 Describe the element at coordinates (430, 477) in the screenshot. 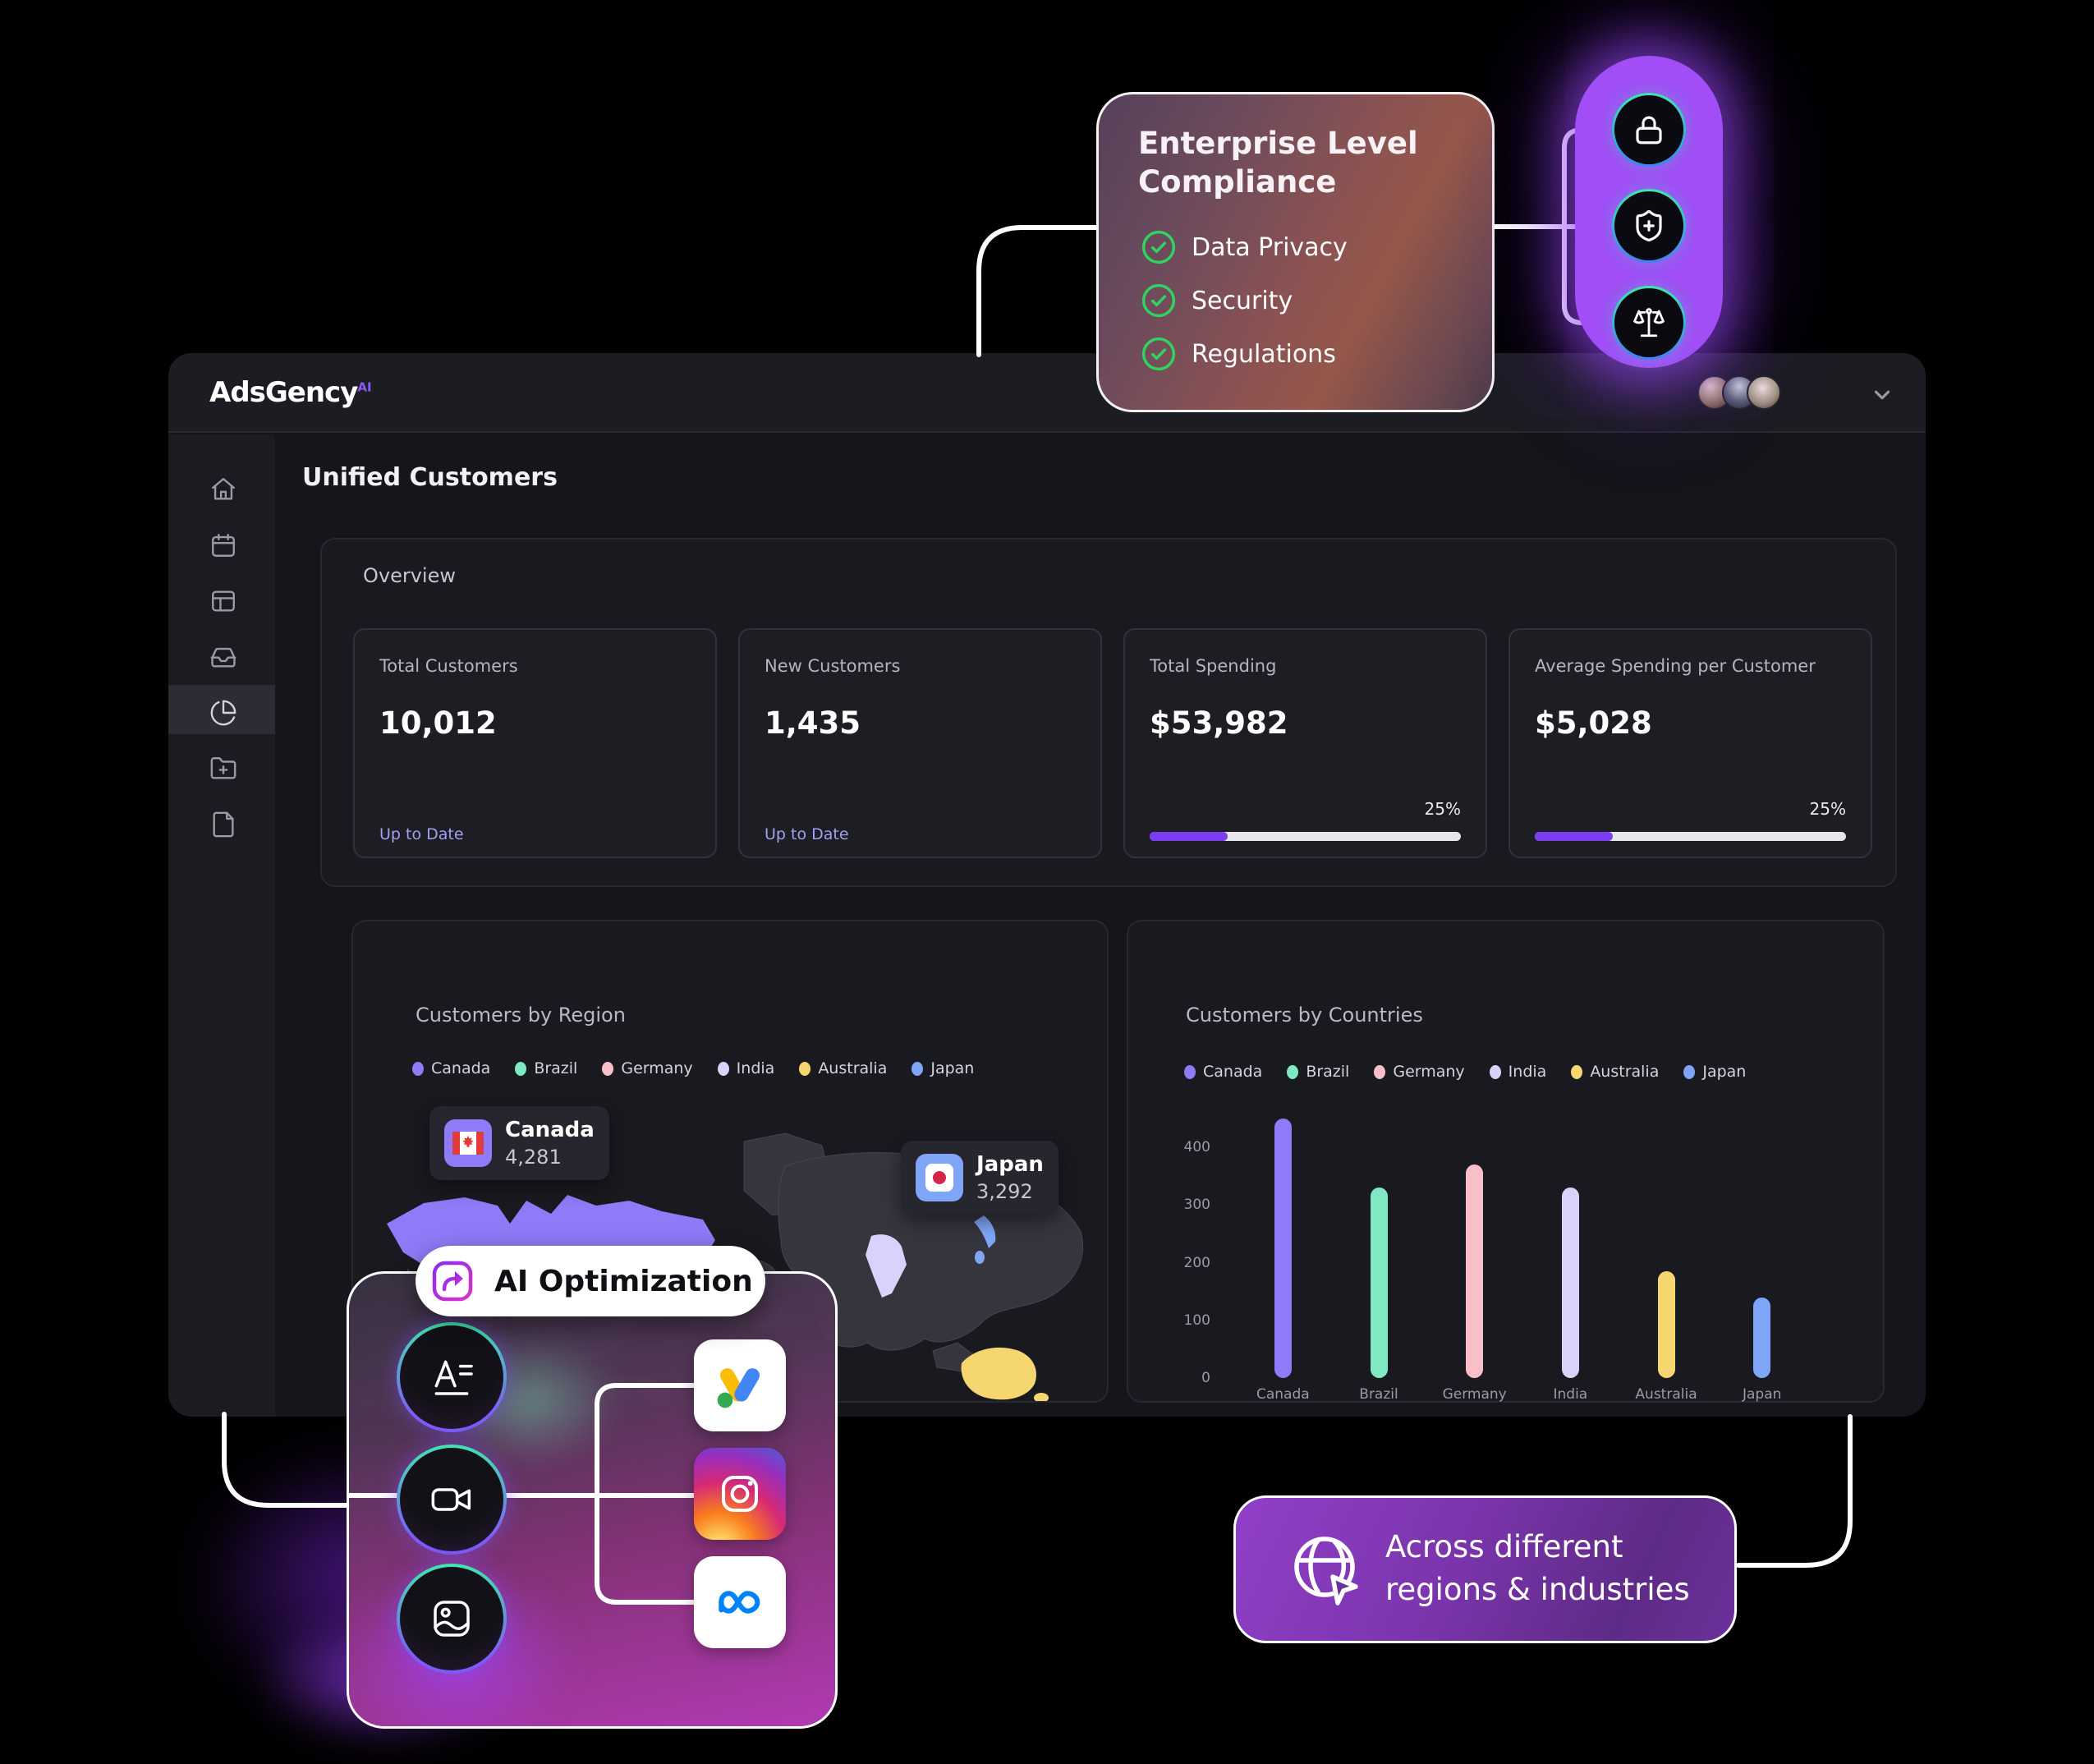

I see `page-title: Unified Customers` at that location.